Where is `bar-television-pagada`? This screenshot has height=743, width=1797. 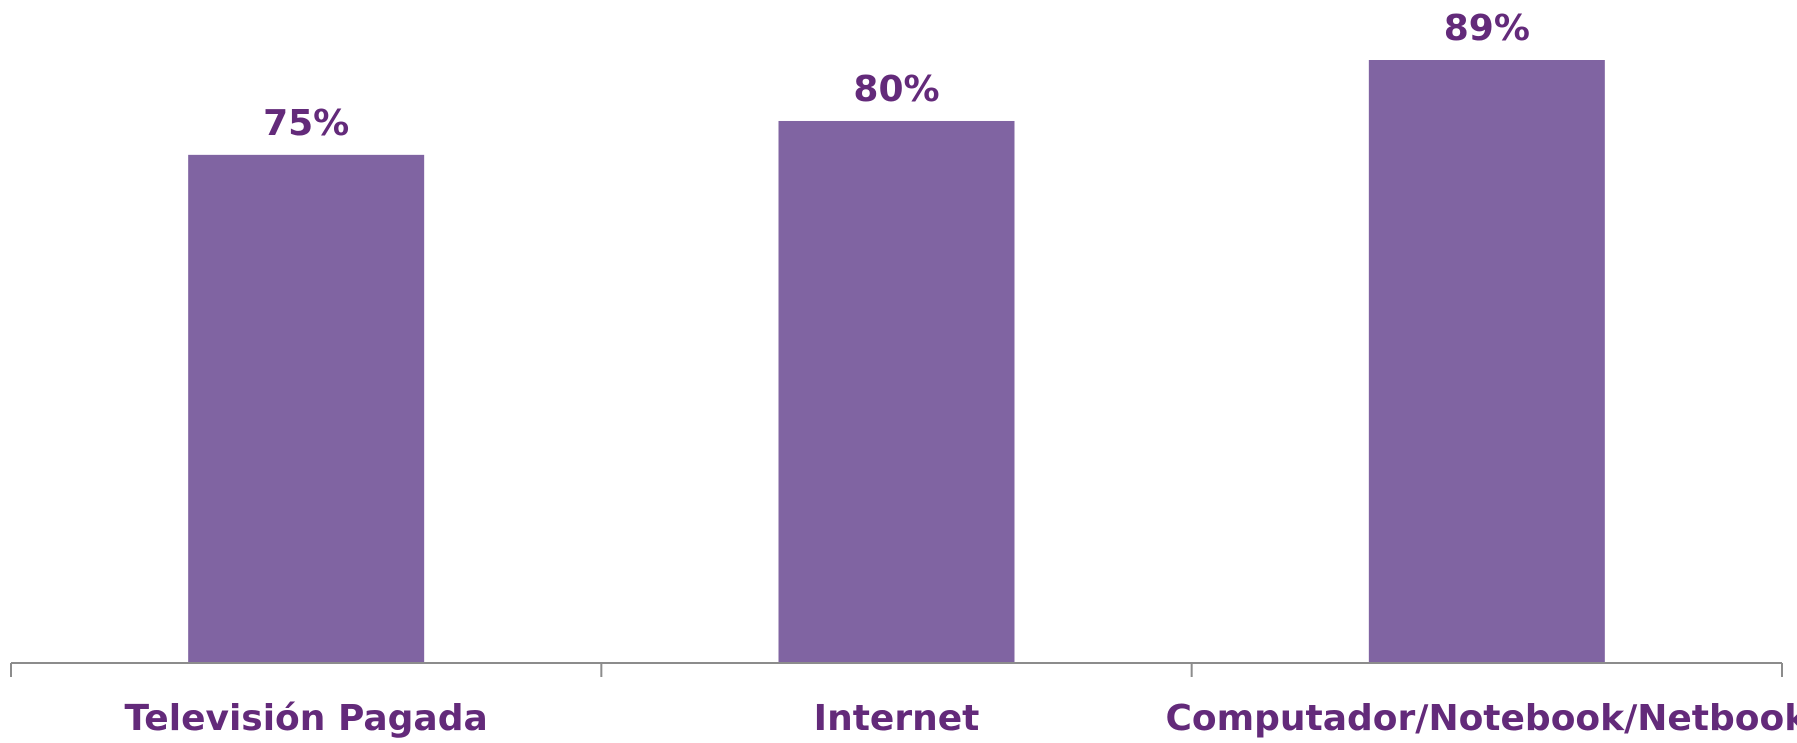
bar-television-pagada is located at coordinates (306, 408).